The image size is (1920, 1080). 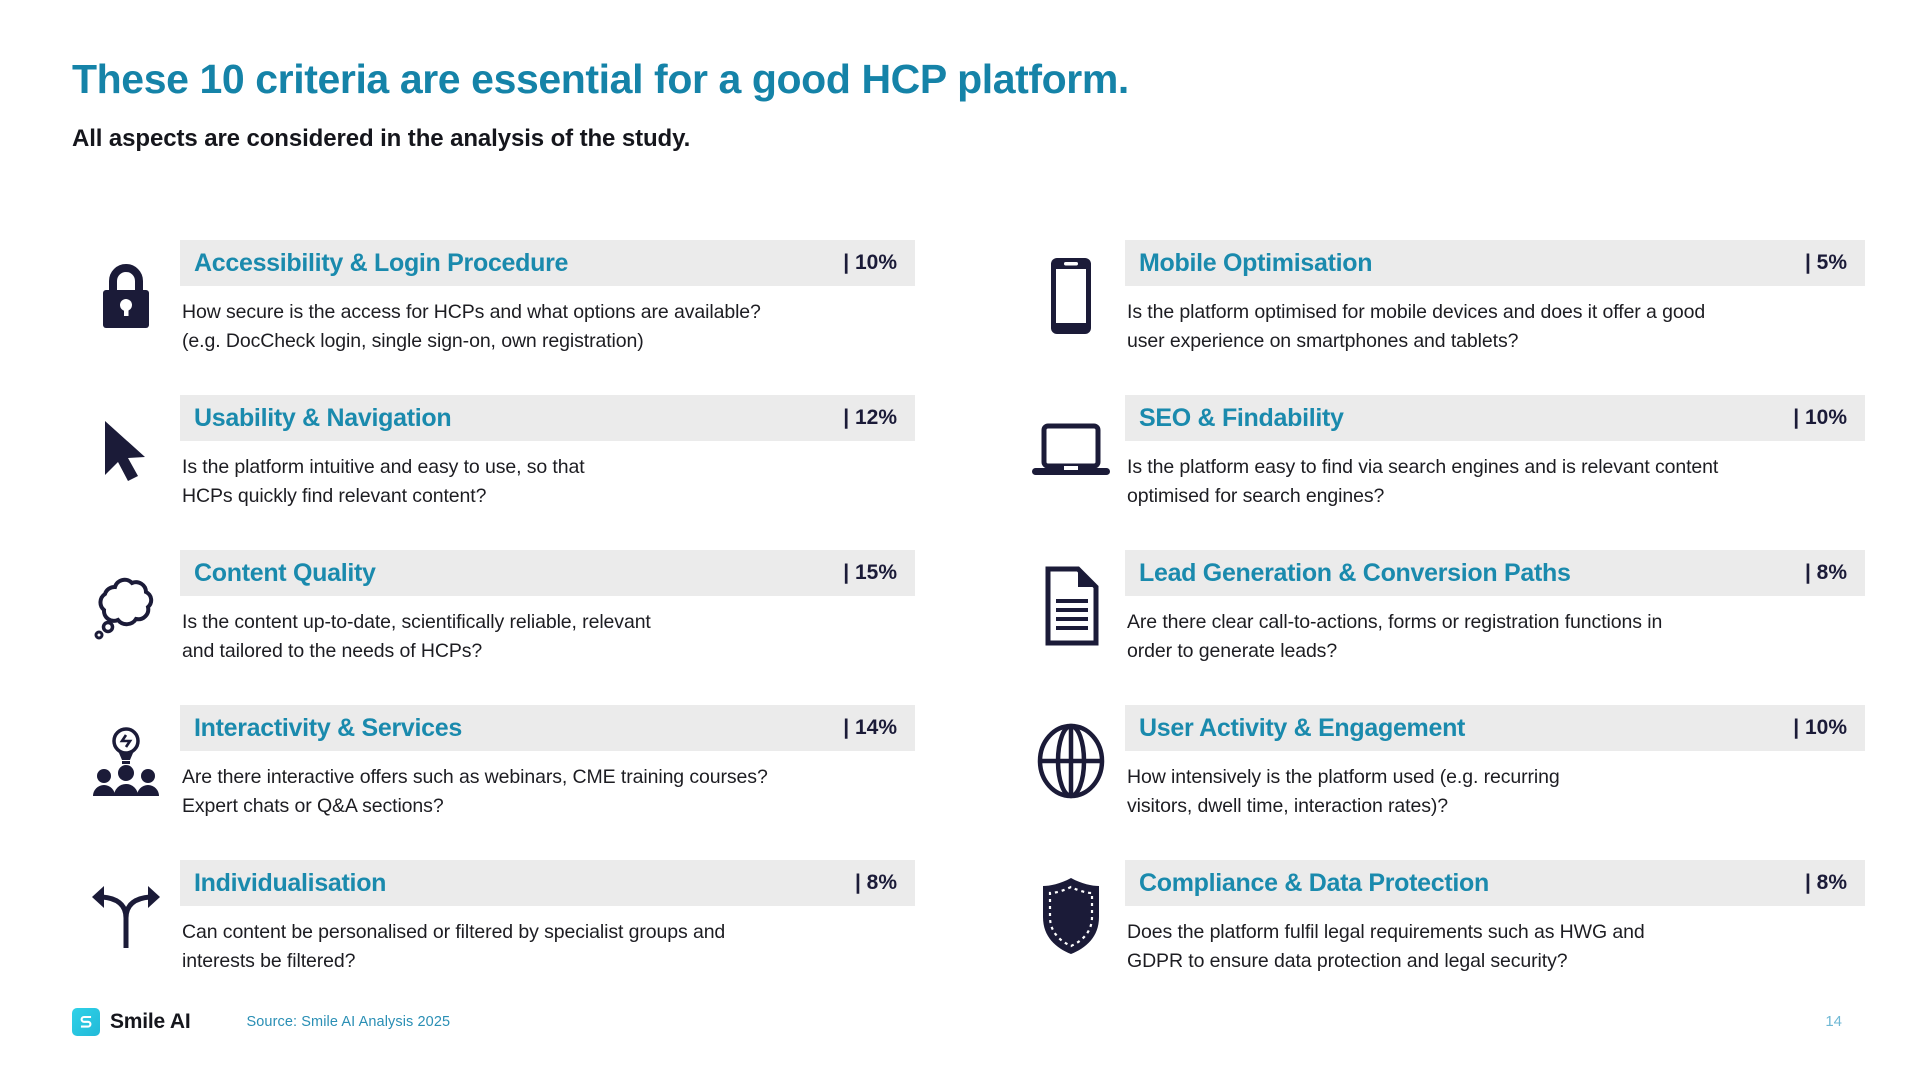 I want to click on criterion-header-band: Mobile Optimisation | 5%, so click(x=1495, y=263).